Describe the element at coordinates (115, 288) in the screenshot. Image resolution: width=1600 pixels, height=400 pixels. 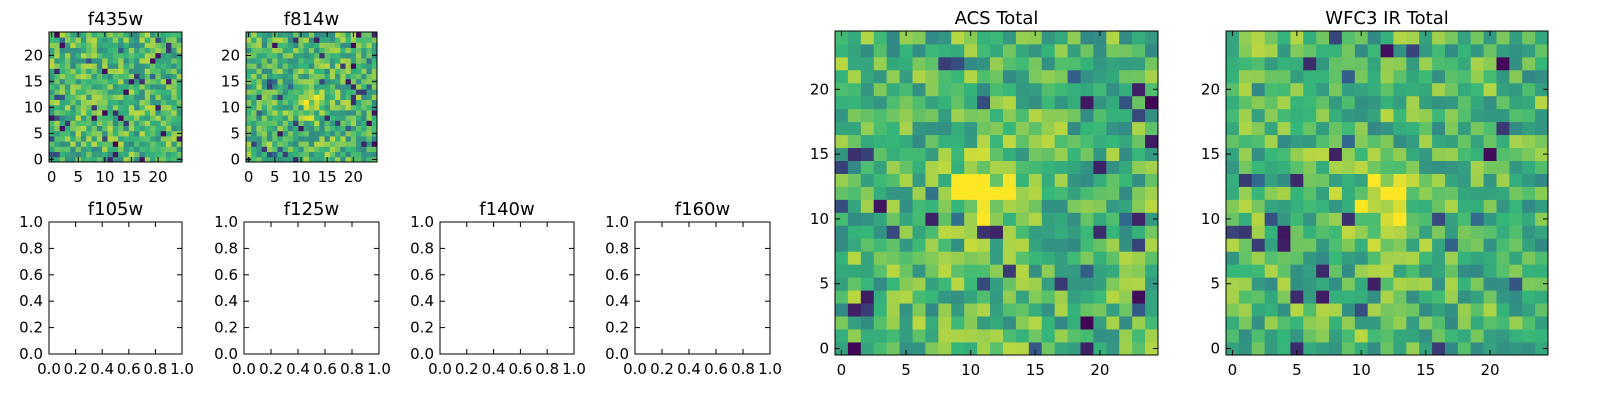
I see `axes-frame` at that location.